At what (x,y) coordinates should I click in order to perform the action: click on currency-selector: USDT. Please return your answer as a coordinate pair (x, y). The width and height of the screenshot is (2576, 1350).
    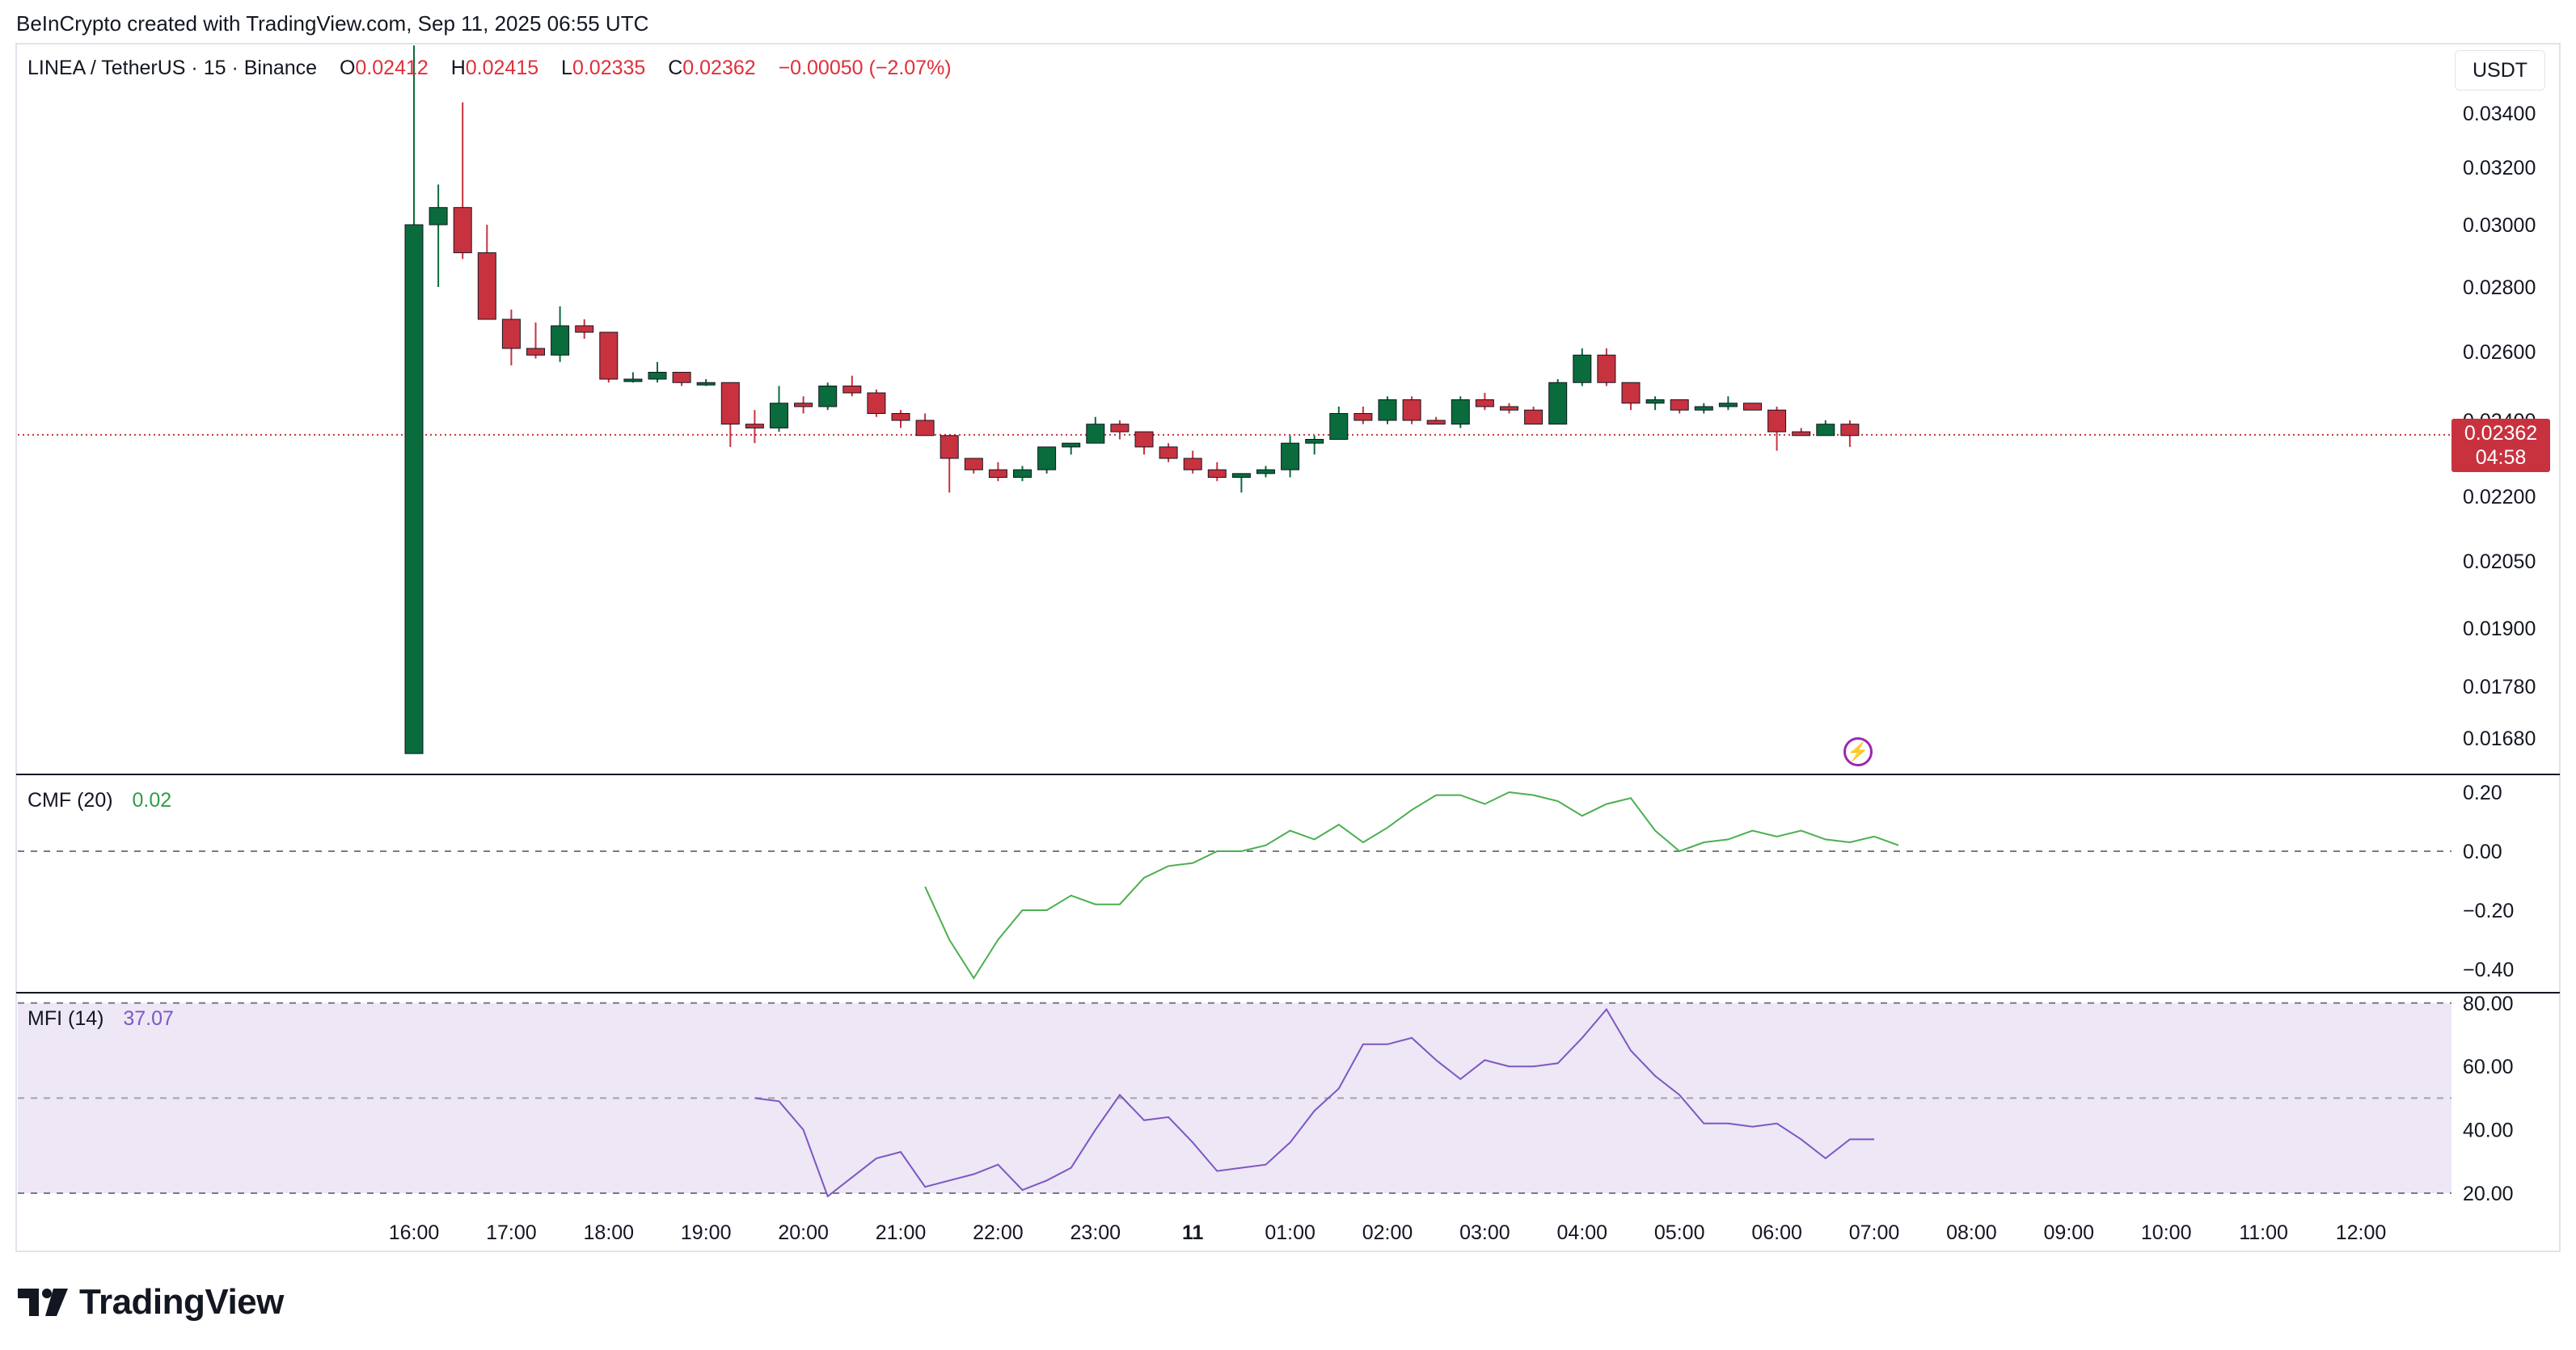
    Looking at the image, I should click on (2500, 70).